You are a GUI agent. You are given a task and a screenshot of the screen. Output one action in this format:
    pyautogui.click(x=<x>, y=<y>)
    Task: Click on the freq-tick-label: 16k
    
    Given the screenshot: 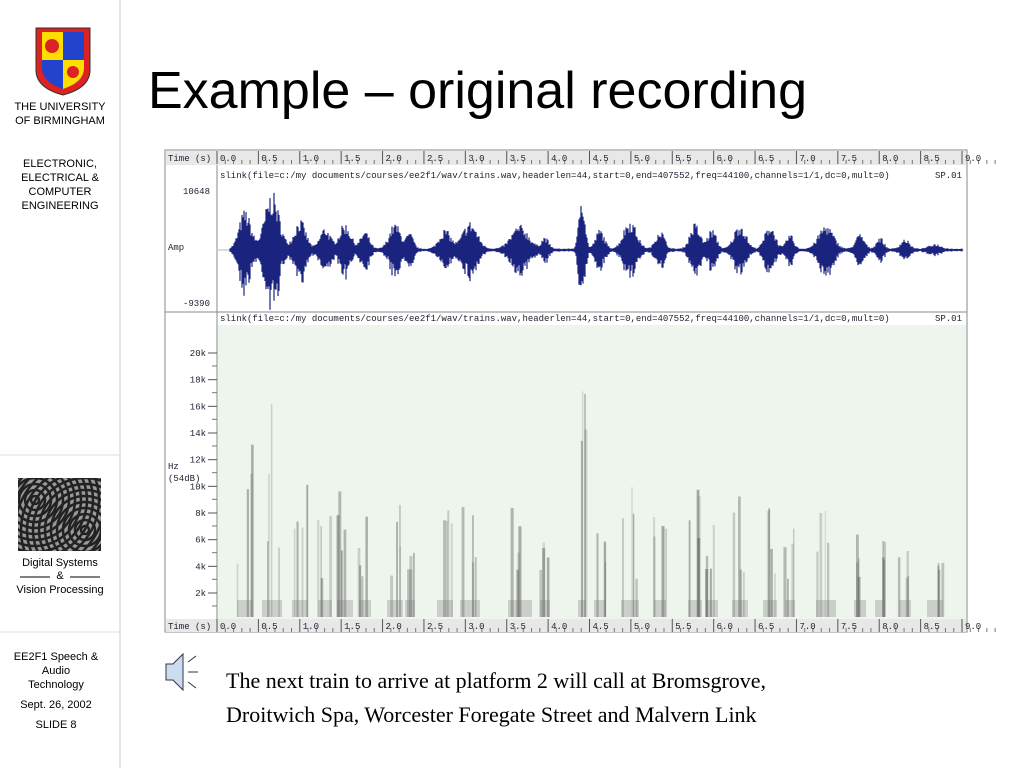 What is the action you would take?
    pyautogui.click(x=198, y=407)
    